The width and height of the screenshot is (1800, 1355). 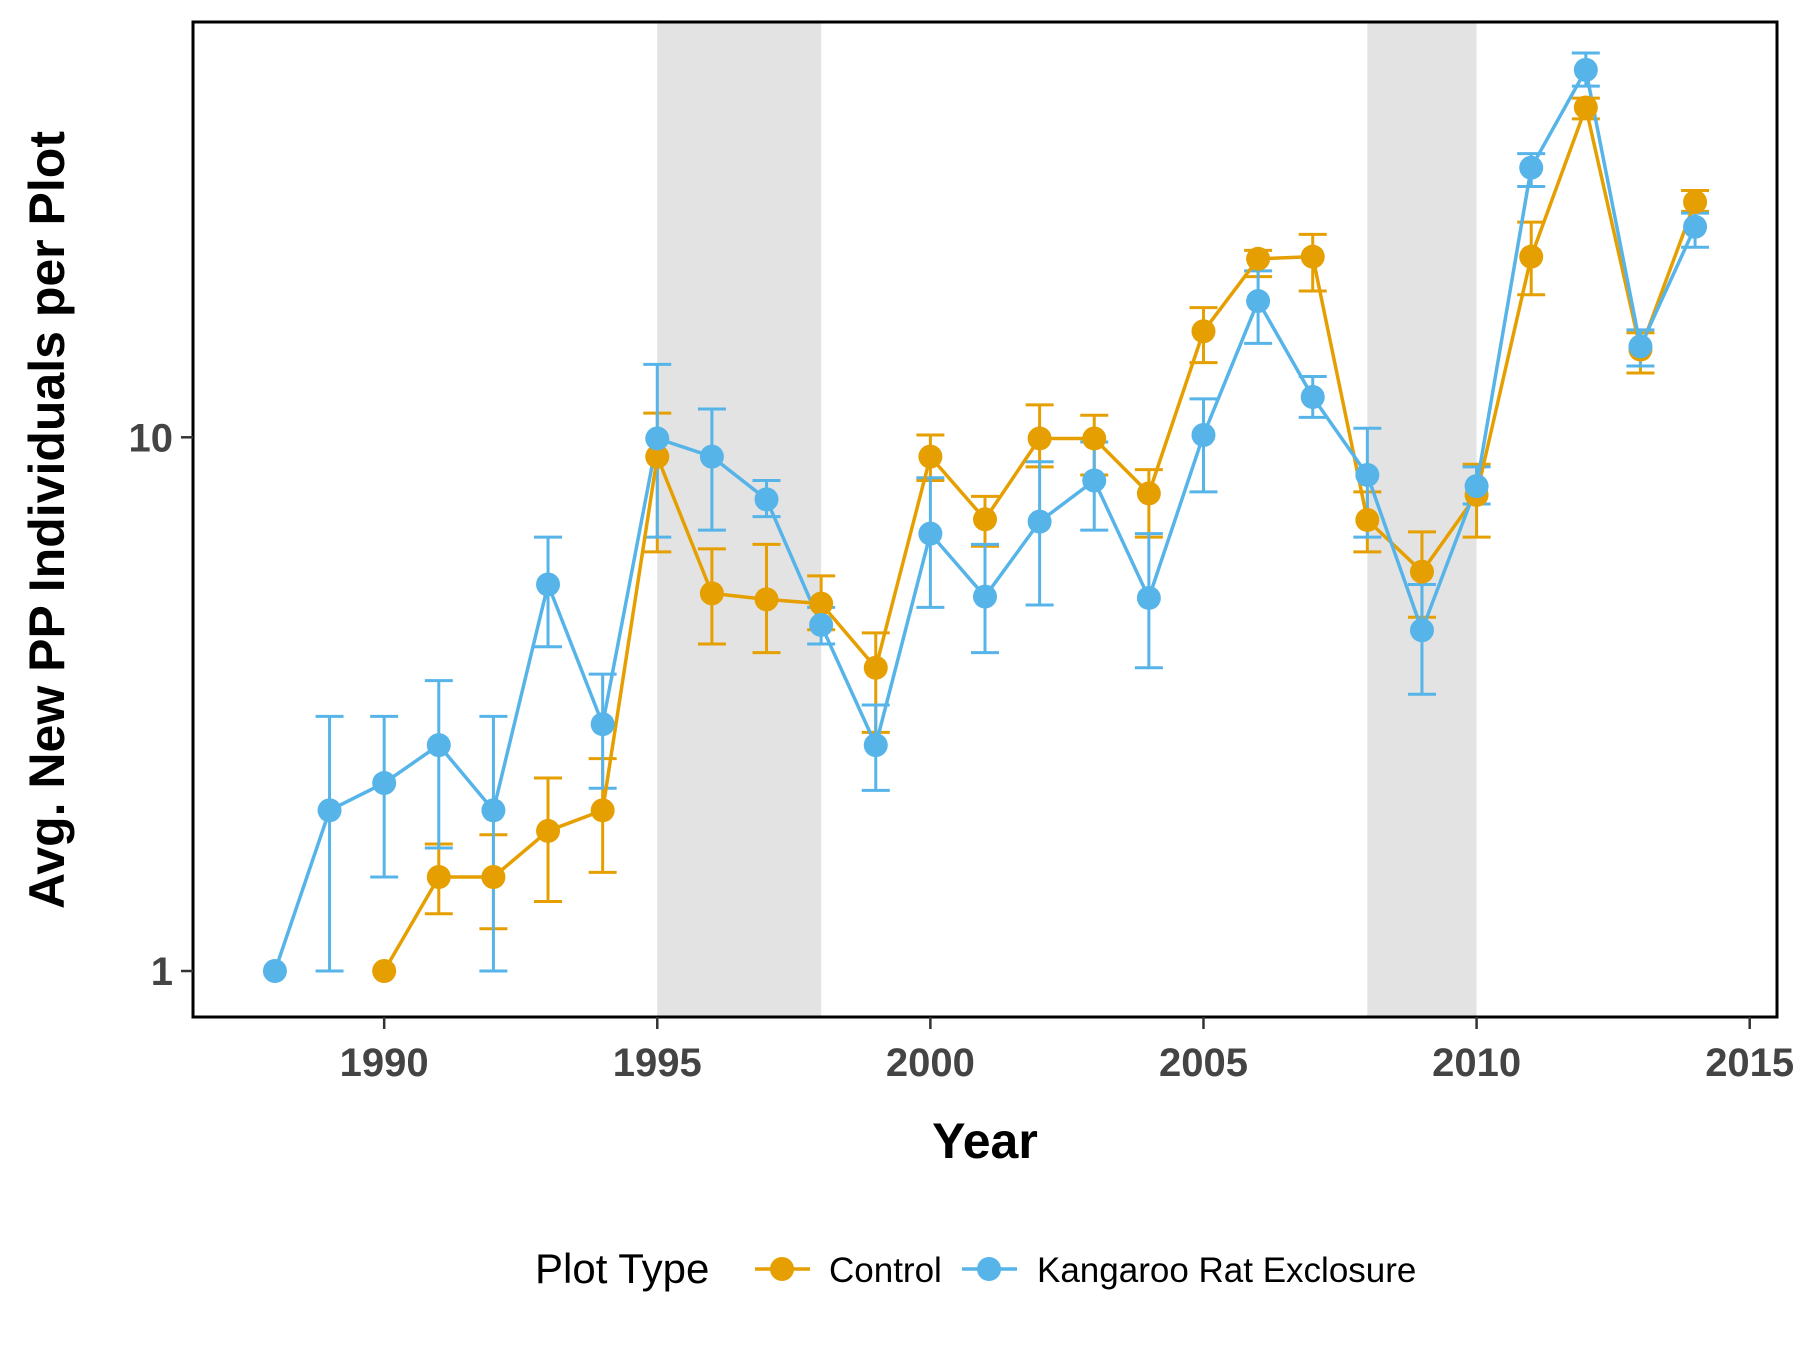 What do you see at coordinates (1476, 1063) in the screenshot?
I see `x-tick-label: 2010` at bounding box center [1476, 1063].